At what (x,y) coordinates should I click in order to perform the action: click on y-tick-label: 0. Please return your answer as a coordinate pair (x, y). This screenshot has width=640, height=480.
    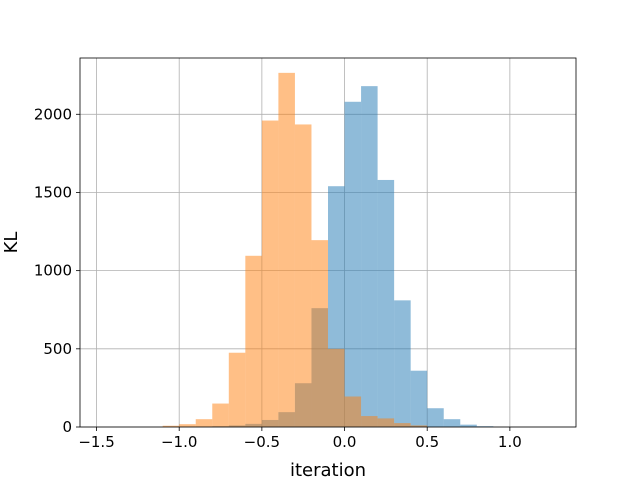
    Looking at the image, I should click on (67, 427).